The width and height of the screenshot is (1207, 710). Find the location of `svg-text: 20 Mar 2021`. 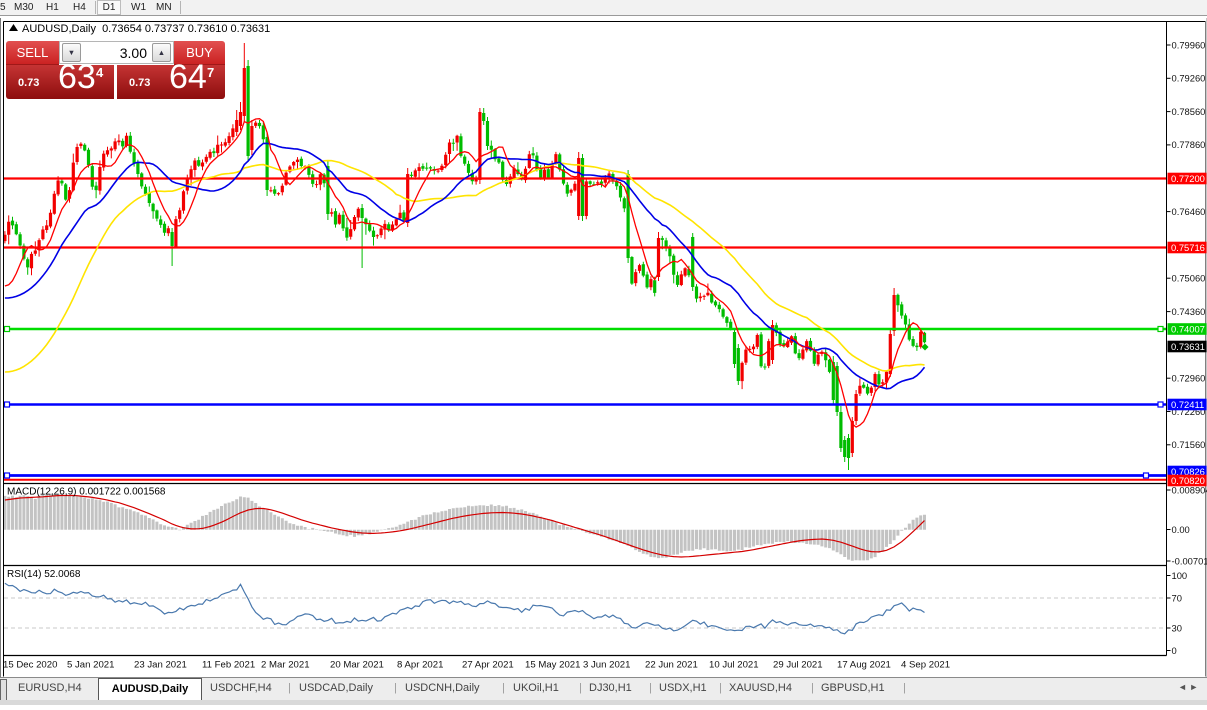

svg-text: 20 Mar 2021 is located at coordinates (357, 665).